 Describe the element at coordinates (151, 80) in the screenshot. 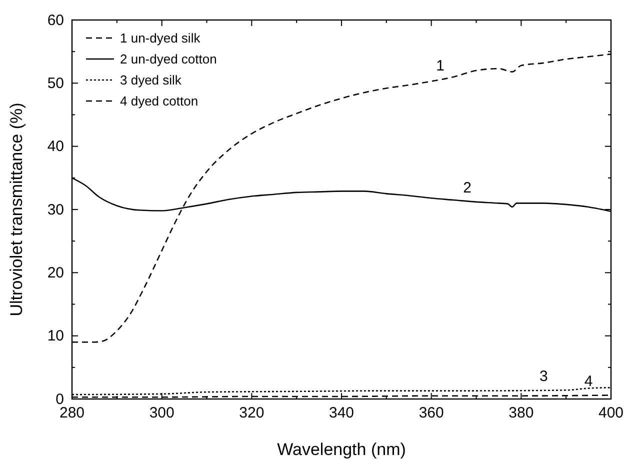

I see `legend-label: 3 dyed silk` at that location.